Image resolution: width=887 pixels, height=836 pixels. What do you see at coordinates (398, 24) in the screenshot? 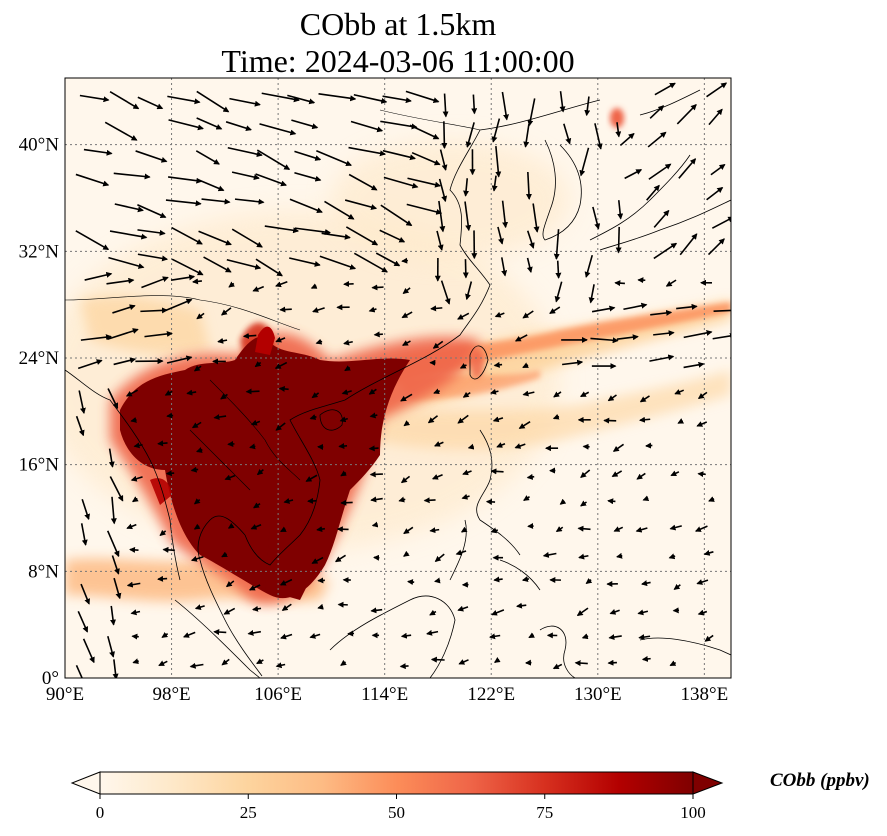
I see `title-line-1: CObb at 1.5km` at bounding box center [398, 24].